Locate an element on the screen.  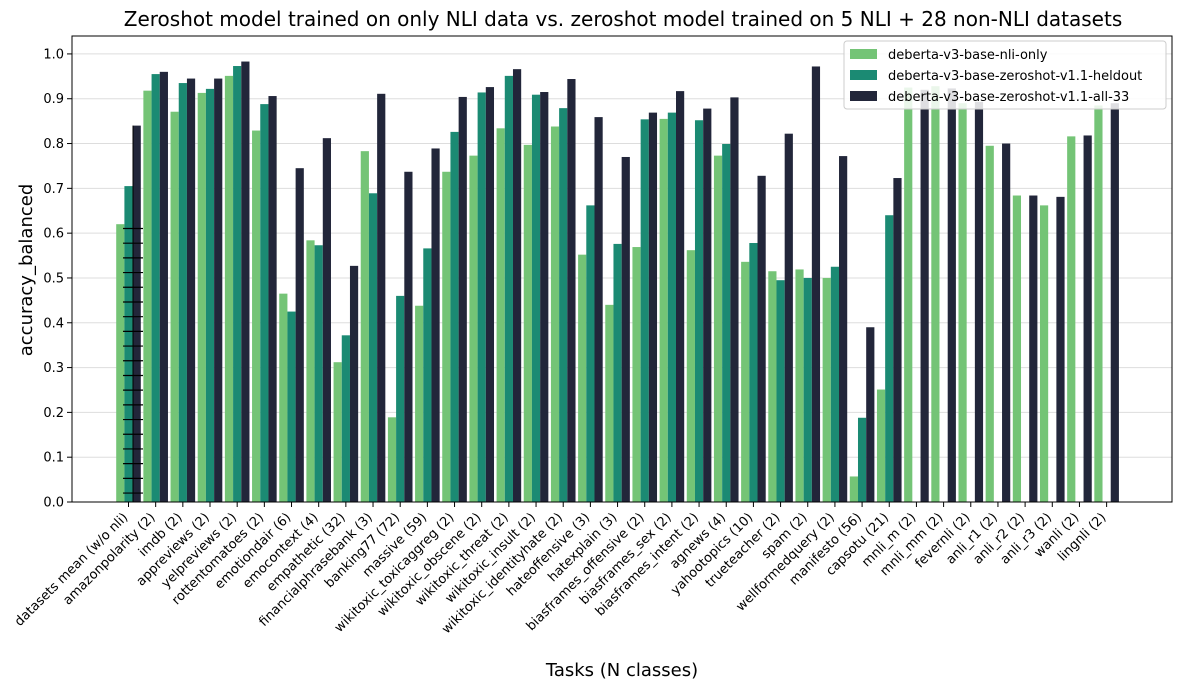
legend-label-2: deberta-v3-base-zeroshot-v1.1-heldout is located at coordinates (1015, 76).